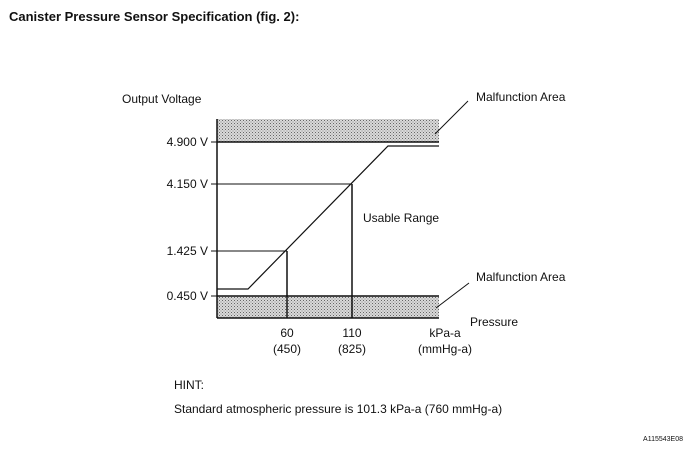  Describe the element at coordinates (287, 333) in the screenshot. I see `x-tick-label: 60` at that location.